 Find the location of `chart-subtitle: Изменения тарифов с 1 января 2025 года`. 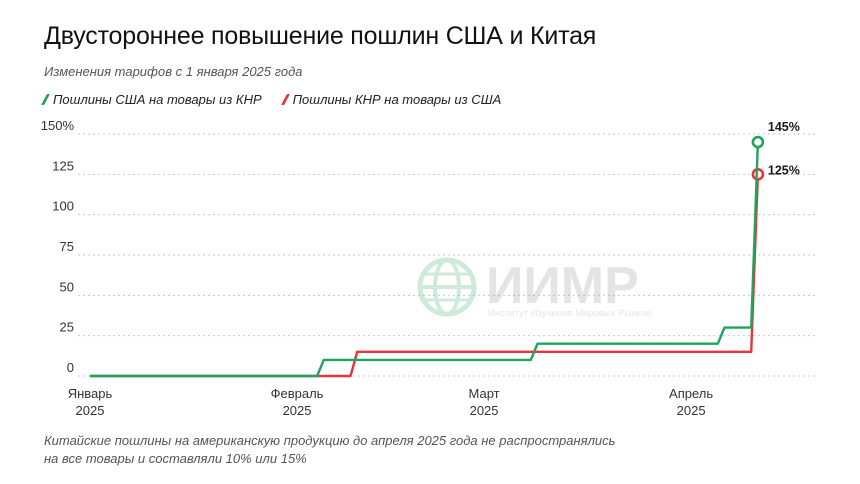

chart-subtitle: Изменения тарифов с 1 января 2025 года is located at coordinates (173, 71).